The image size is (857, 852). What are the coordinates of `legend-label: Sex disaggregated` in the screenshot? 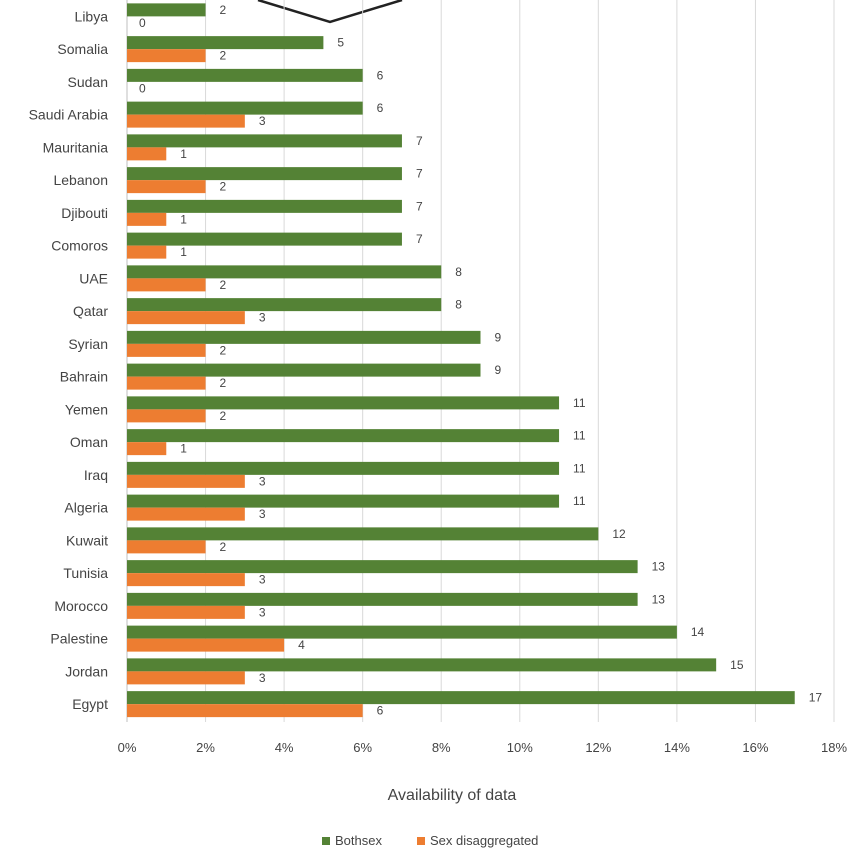 It's located at (484, 840).